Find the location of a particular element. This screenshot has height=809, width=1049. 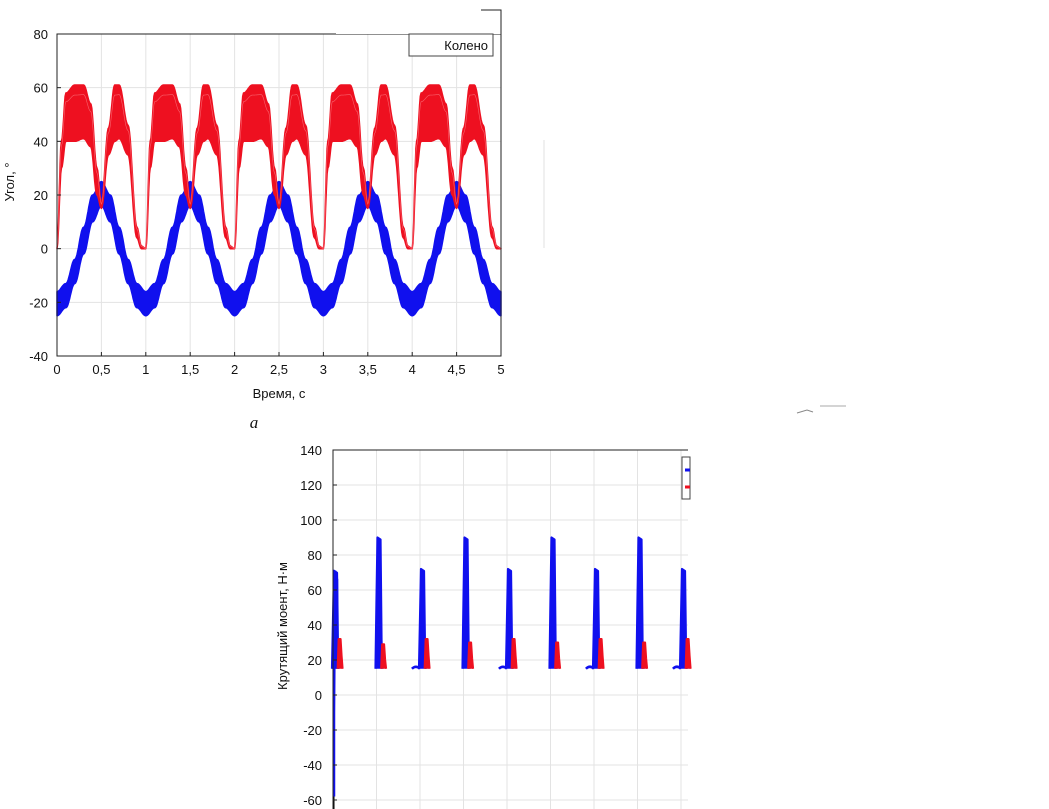

angle-chart-y-tick-label: -40 is located at coordinates (38, 356).